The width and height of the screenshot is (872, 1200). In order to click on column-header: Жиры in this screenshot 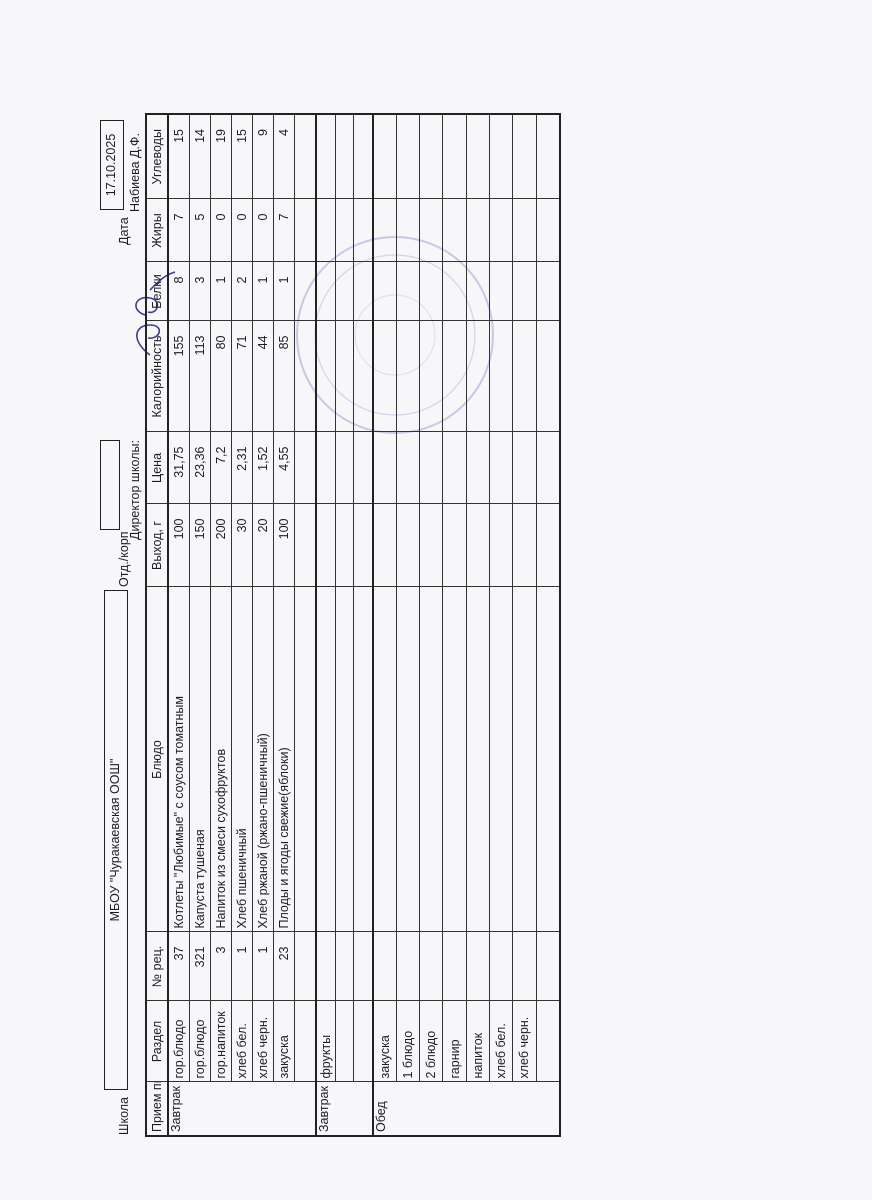, I will do `click(157, 230)`.